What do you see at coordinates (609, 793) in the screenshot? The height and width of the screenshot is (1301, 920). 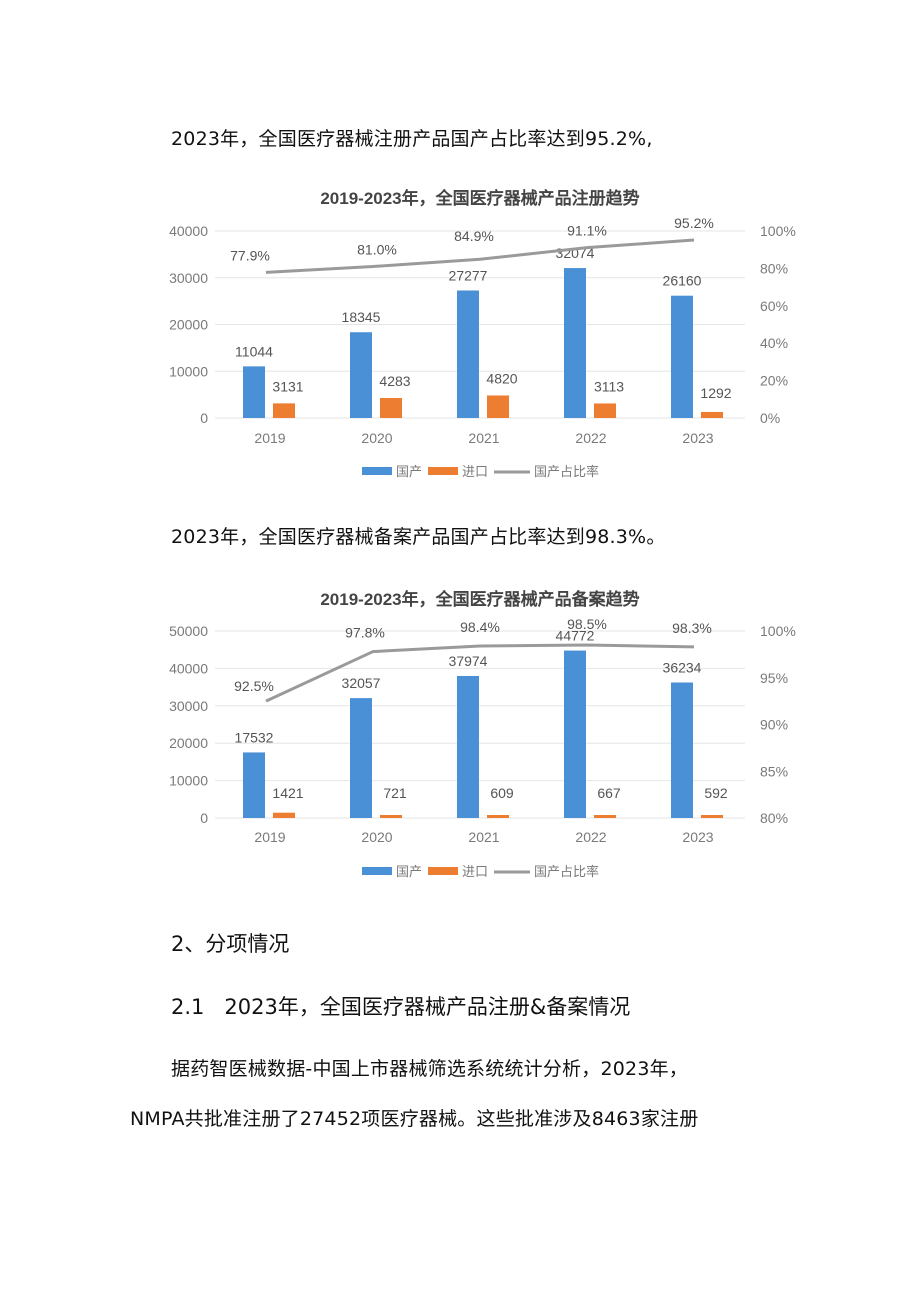 I see `bar-label-import: 667` at bounding box center [609, 793].